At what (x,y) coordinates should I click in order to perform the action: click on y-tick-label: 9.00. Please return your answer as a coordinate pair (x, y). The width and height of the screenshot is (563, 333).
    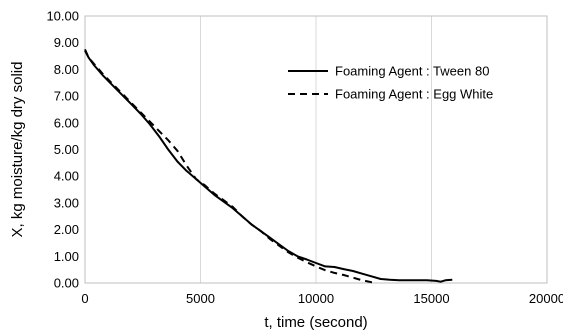
    Looking at the image, I should click on (66, 42).